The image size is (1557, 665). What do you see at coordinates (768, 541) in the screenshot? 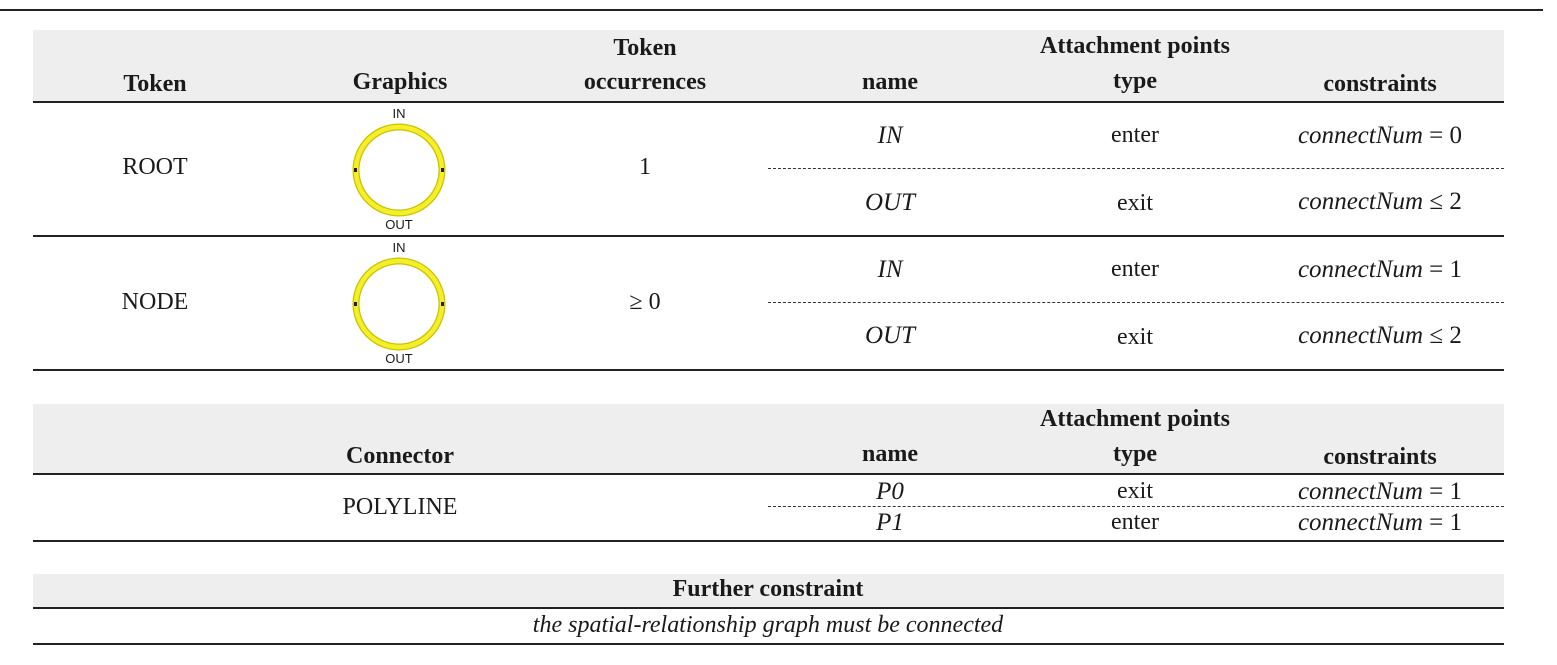
I see `connectors-bottom-rule` at bounding box center [768, 541].